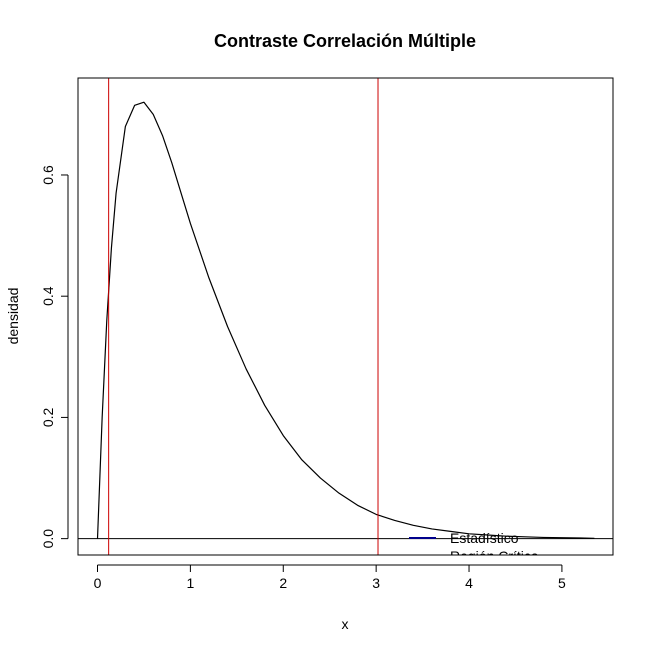 The image size is (653, 653). What do you see at coordinates (48, 175) in the screenshot?
I see `y-tick-label: 0.6` at bounding box center [48, 175].